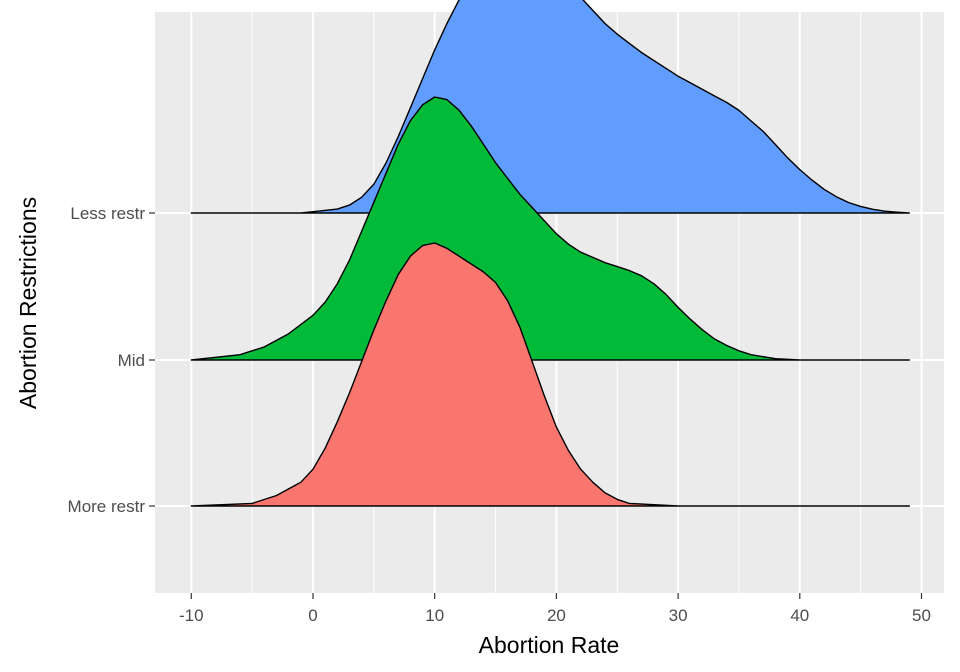 The image size is (960, 672). What do you see at coordinates (131, 360) in the screenshot?
I see `y-tick-label: Mid` at bounding box center [131, 360].